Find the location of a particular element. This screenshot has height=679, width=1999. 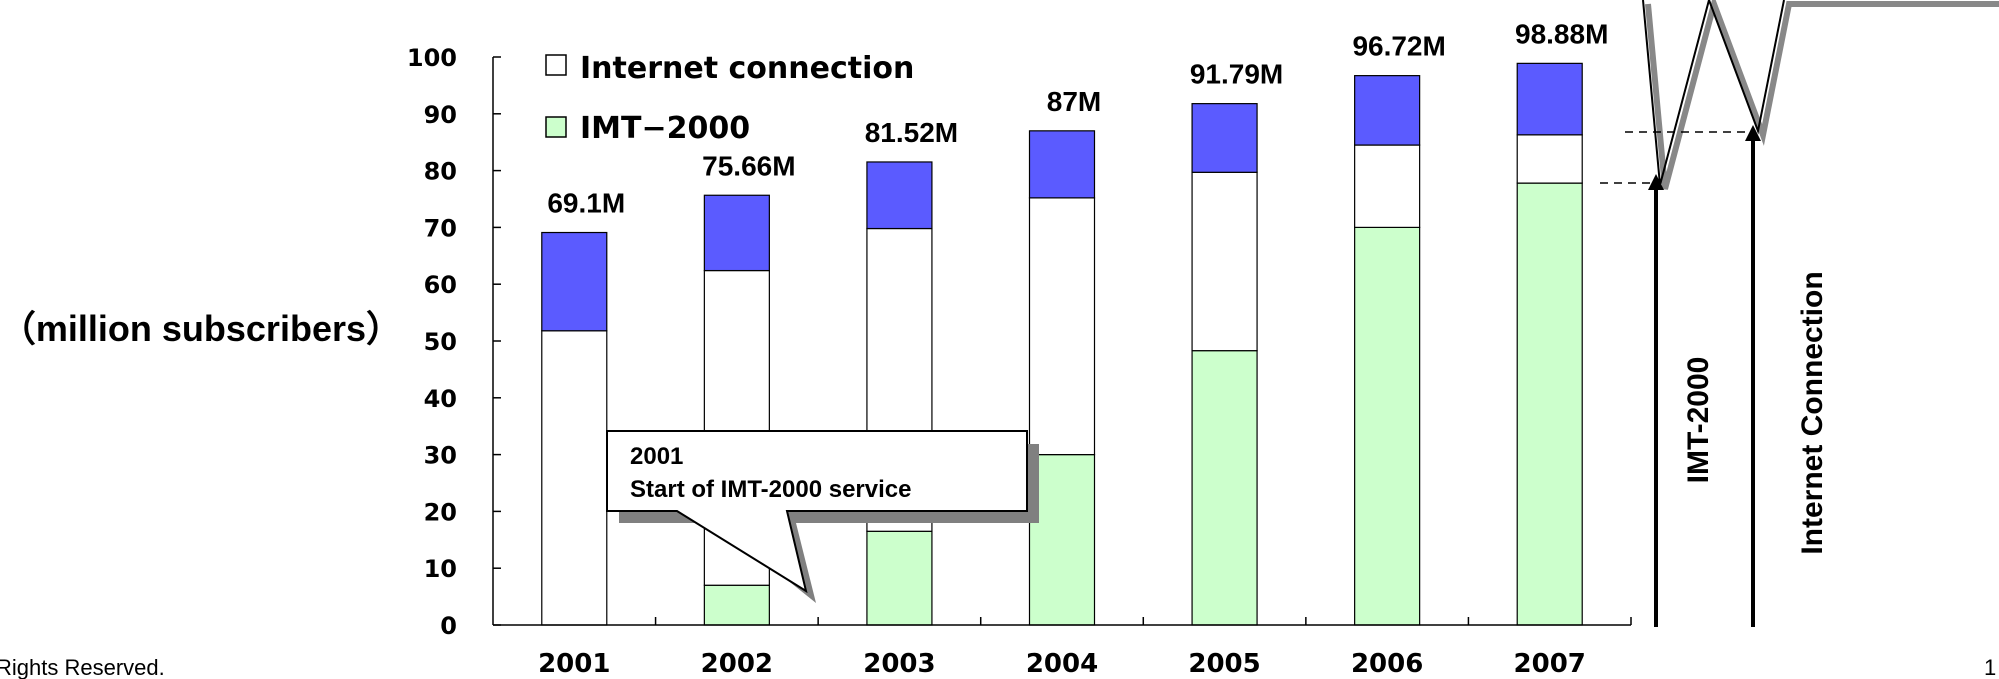

bar-2004-internet-connection is located at coordinates (1062, 326).